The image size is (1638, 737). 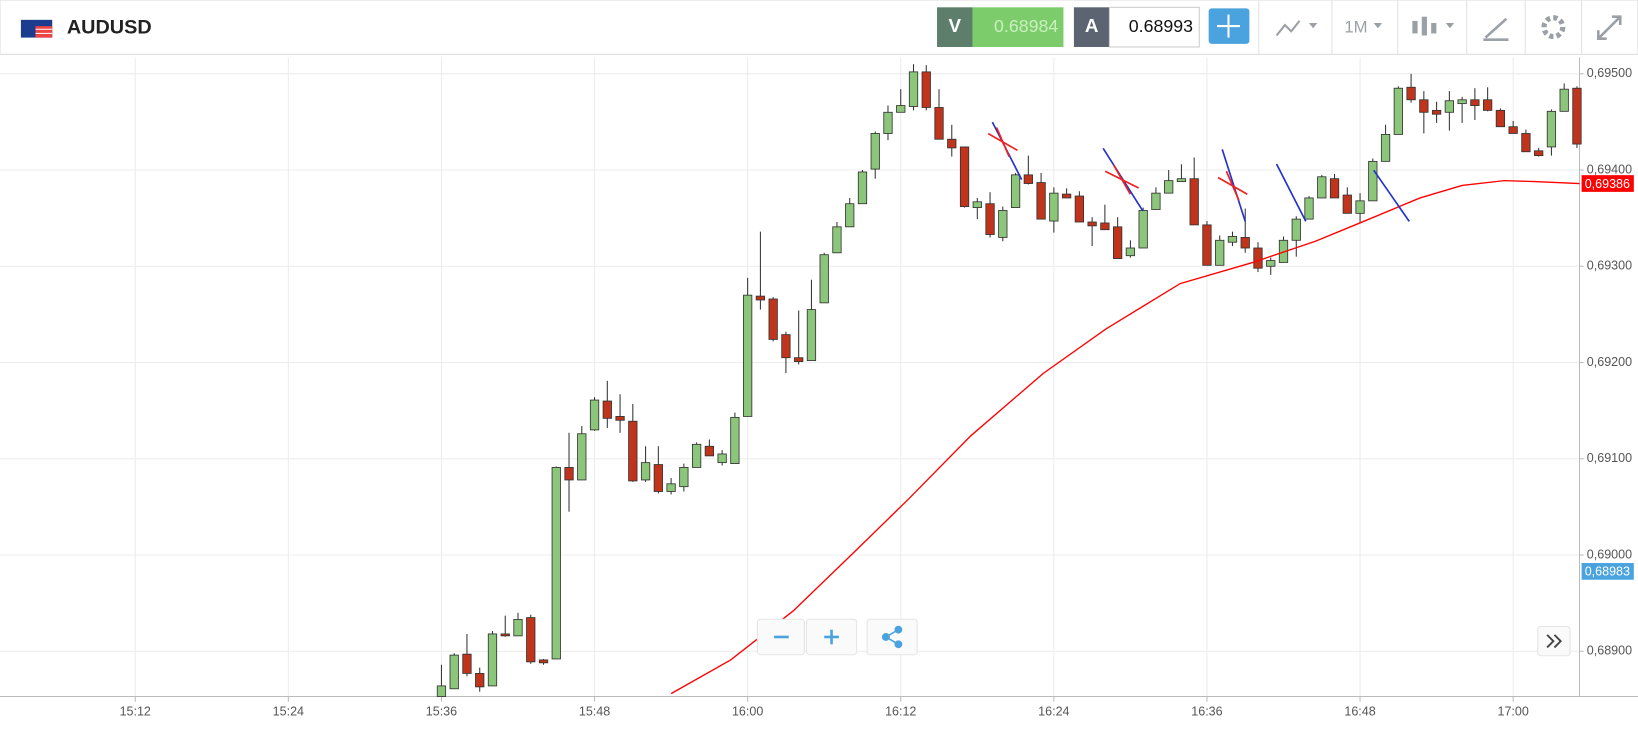 I want to click on sell-price-box, so click(x=1018, y=27).